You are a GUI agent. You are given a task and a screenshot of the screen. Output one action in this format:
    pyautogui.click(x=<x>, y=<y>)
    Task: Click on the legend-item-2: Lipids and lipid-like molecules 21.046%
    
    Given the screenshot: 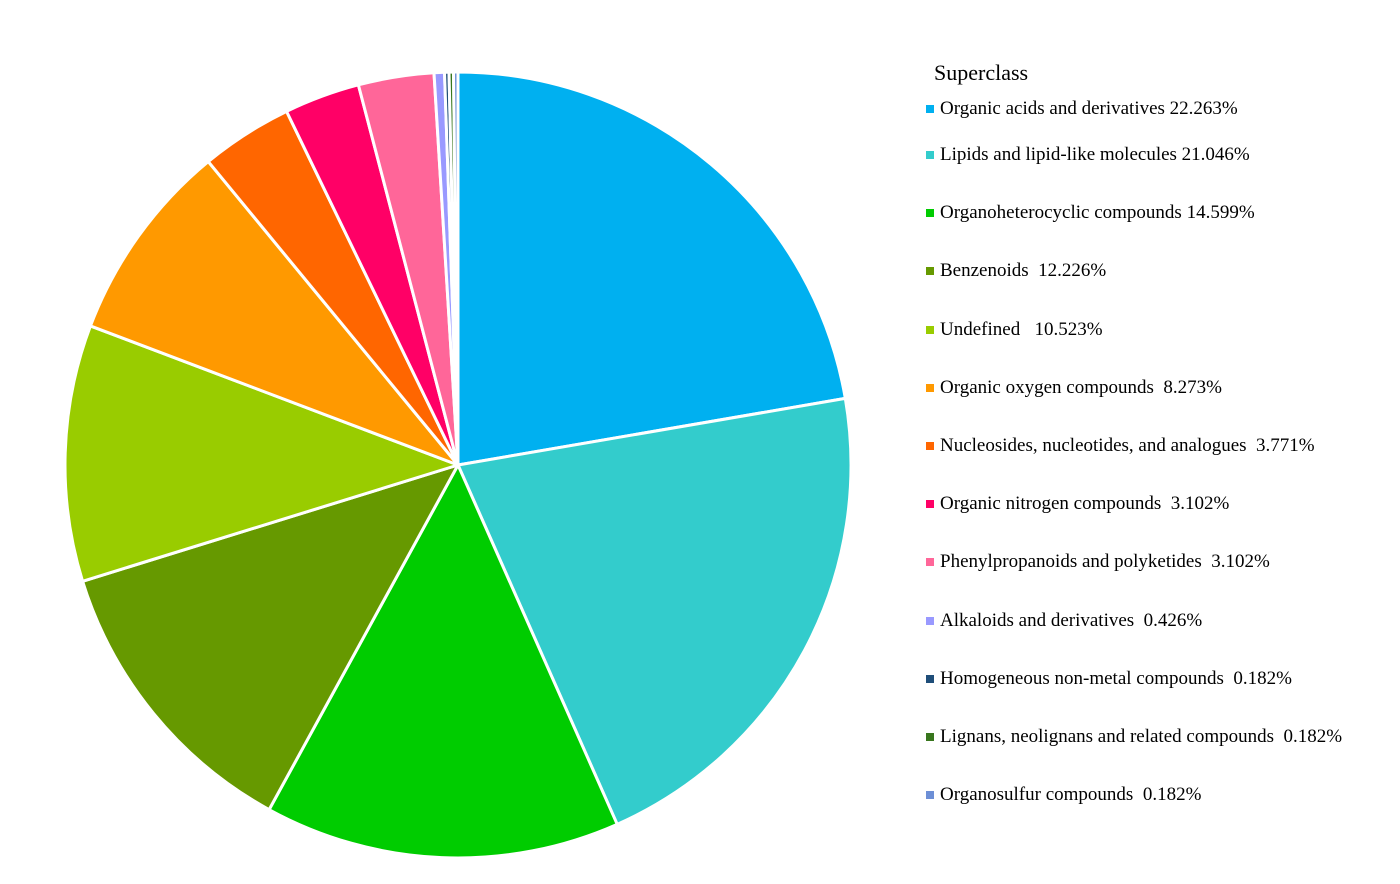 What is the action you would take?
    pyautogui.click(x=1161, y=155)
    